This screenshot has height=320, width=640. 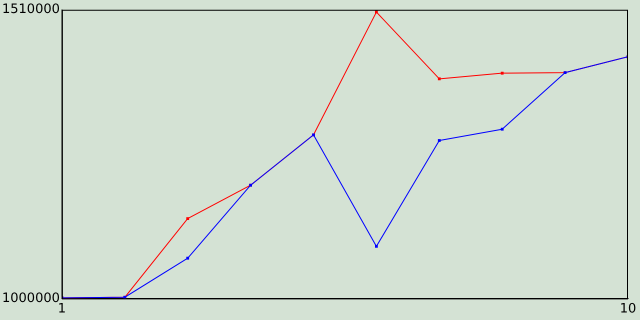 I want to click on y-tick-label: 1510000, so click(x=31, y=10).